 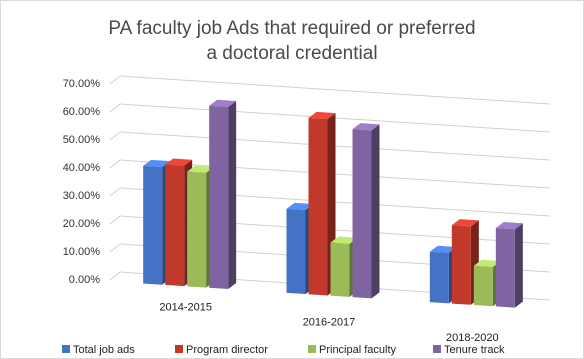 I want to click on gridline, so click(x=335, y=90).